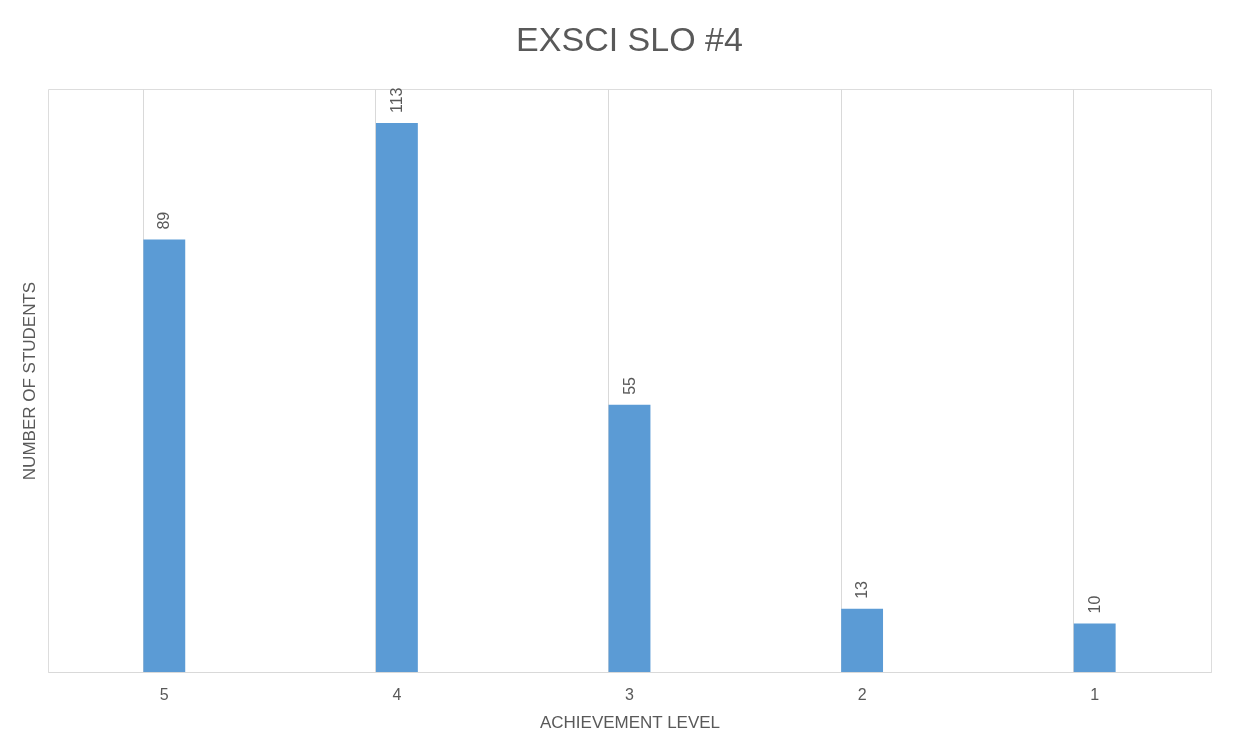 This screenshot has height=750, width=1241. I want to click on x-tick-label: 5, so click(164, 694).